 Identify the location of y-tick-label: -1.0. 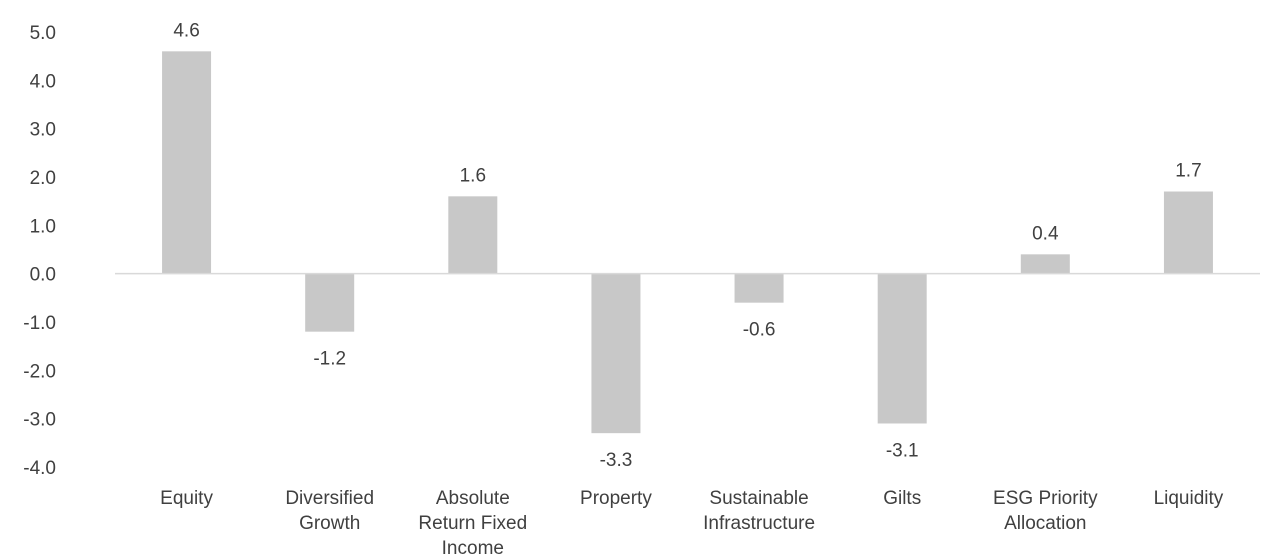
(39, 323).